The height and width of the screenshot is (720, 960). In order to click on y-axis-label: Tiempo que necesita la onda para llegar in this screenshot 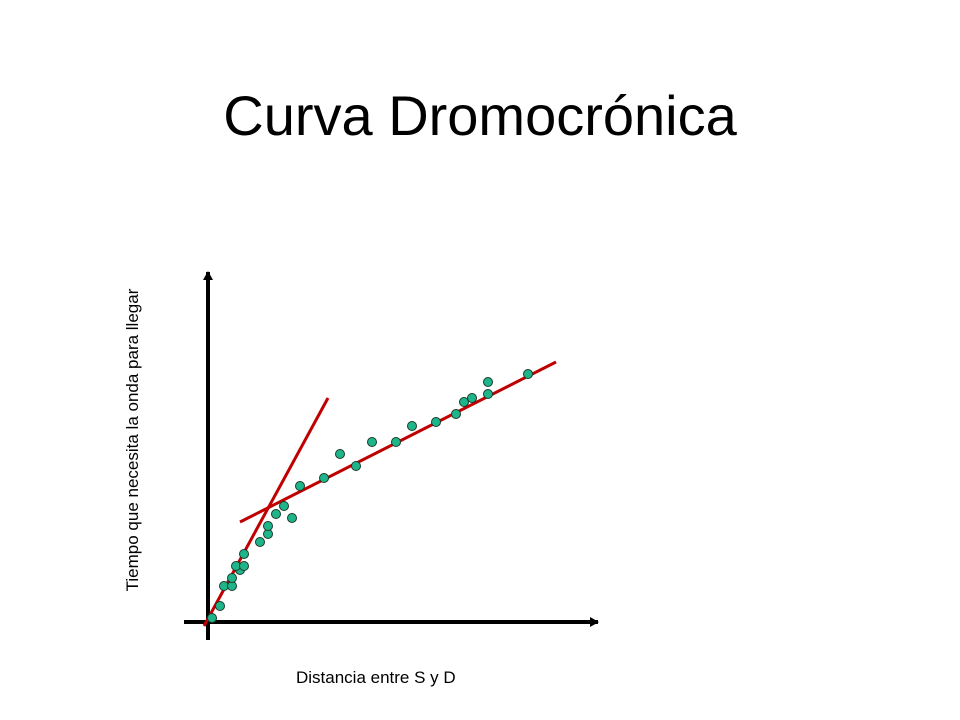, I will do `click(132, 440)`.